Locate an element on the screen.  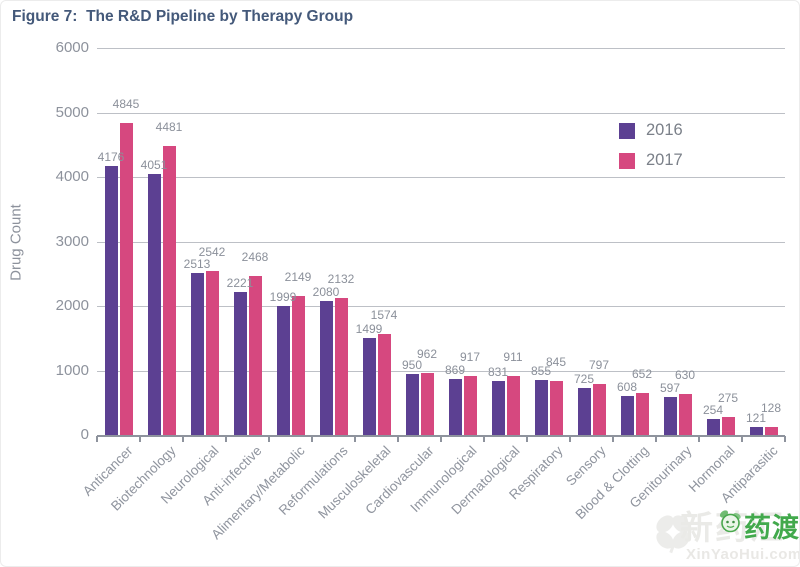
value-label-2016: 121 is located at coordinates (756, 418).